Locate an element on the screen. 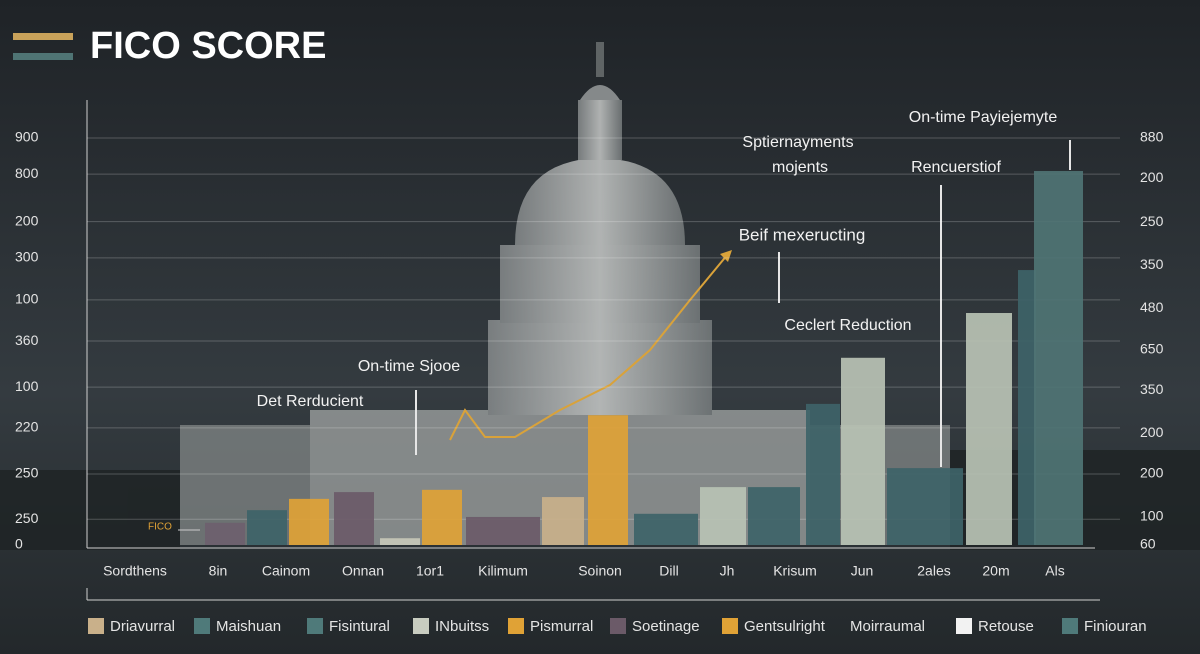  y-tick-label: 800 is located at coordinates (27, 173).